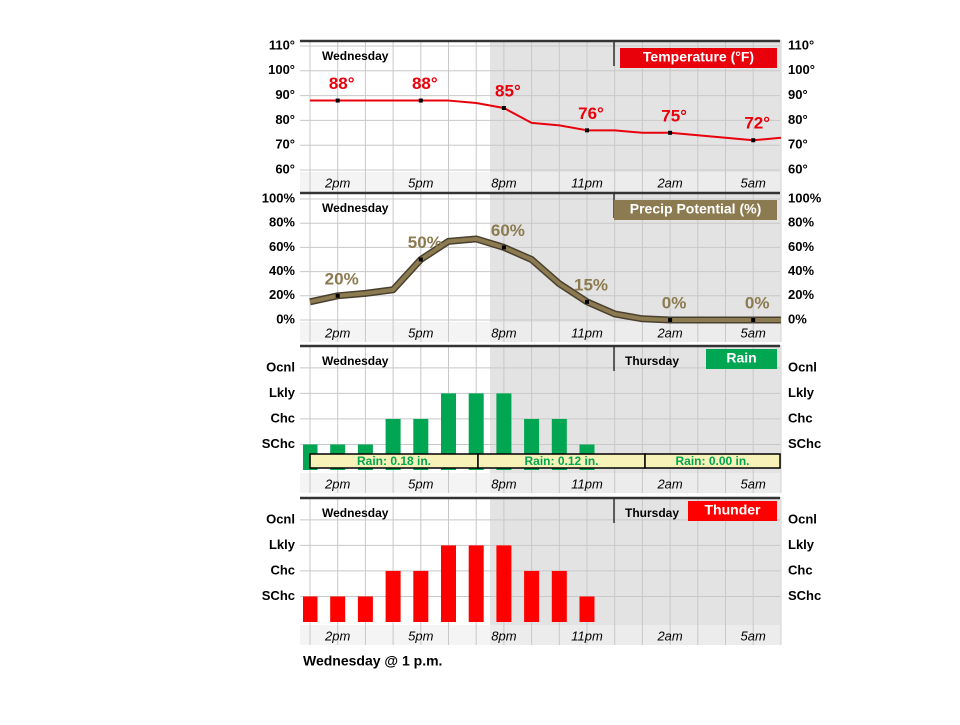 Image resolution: width=960 pixels, height=725 pixels. Describe the element at coordinates (282, 294) in the screenshot. I see `y-tick-label: 20%` at that location.